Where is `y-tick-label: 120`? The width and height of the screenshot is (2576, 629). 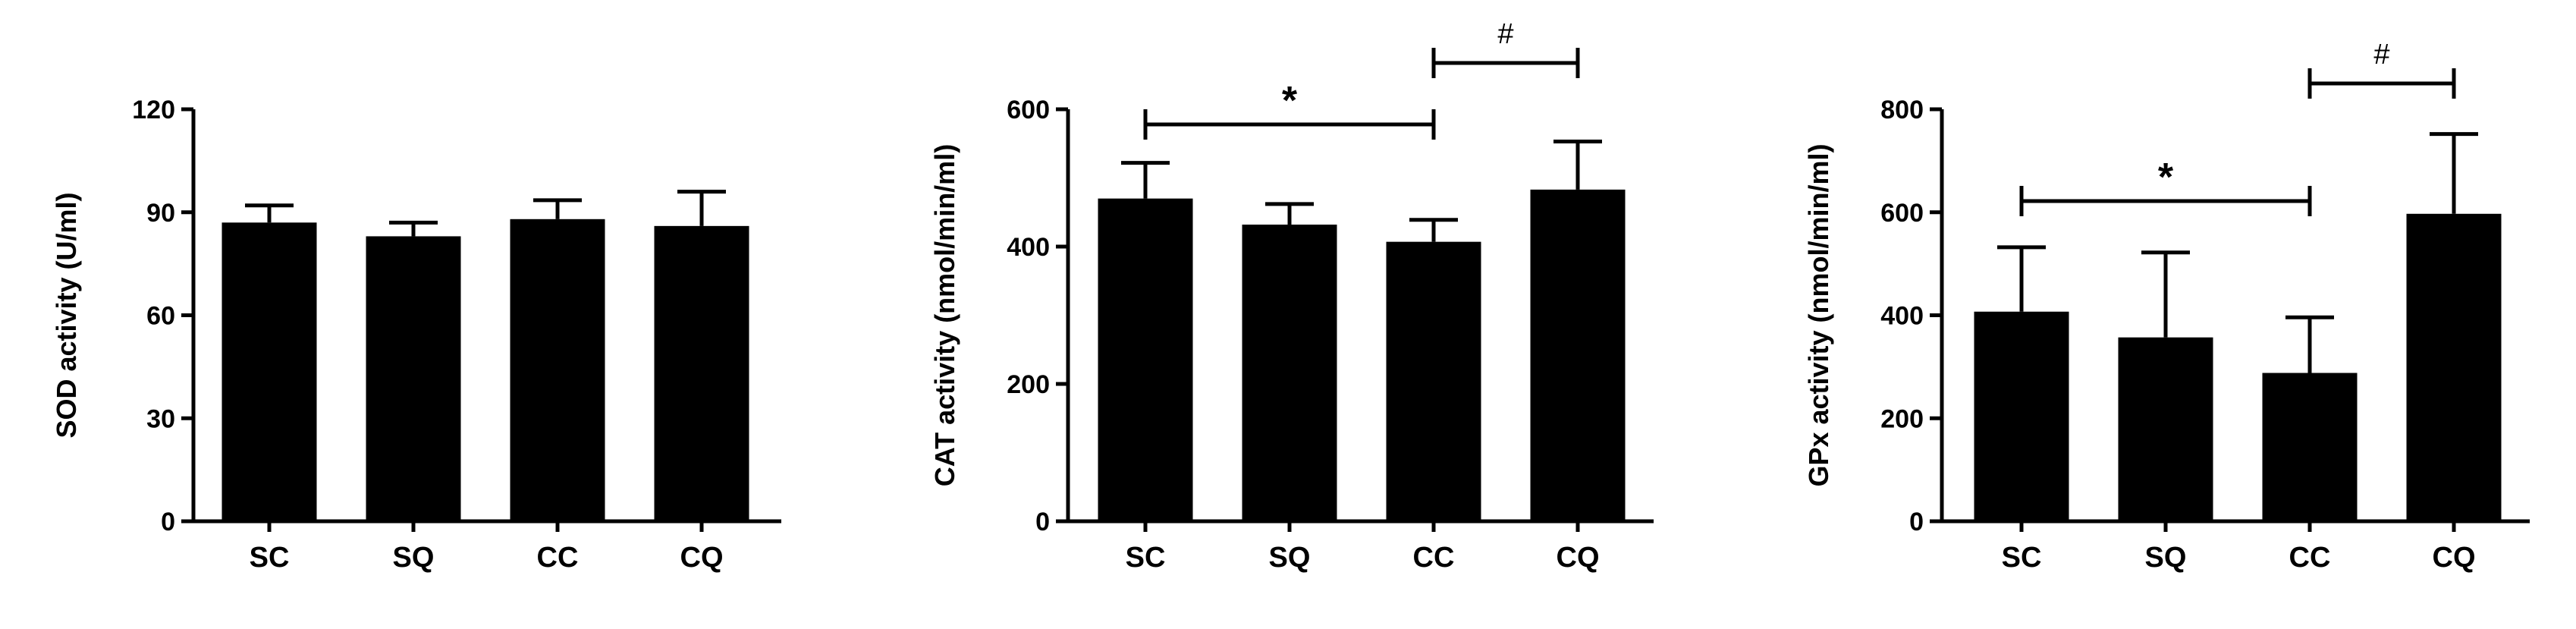 y-tick-label: 120 is located at coordinates (153, 110).